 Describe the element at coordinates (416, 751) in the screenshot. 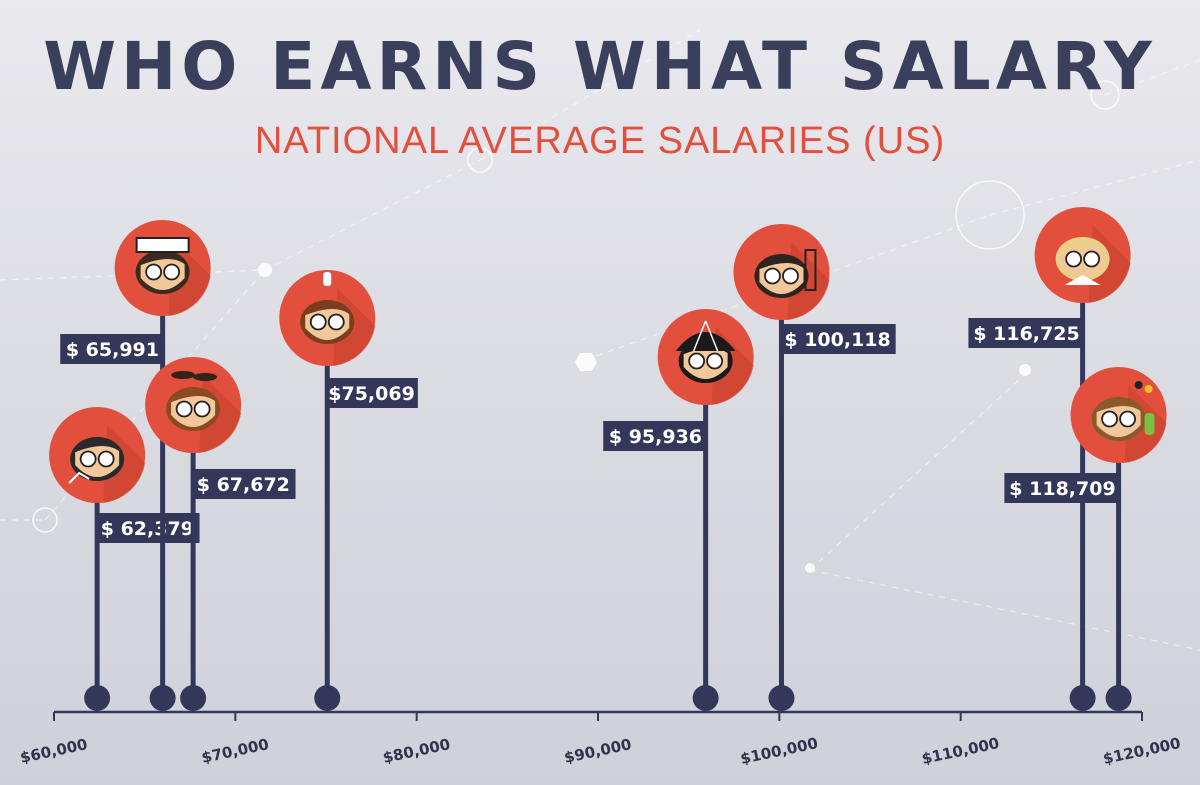

I see `x-tick-label: $80,000` at that location.